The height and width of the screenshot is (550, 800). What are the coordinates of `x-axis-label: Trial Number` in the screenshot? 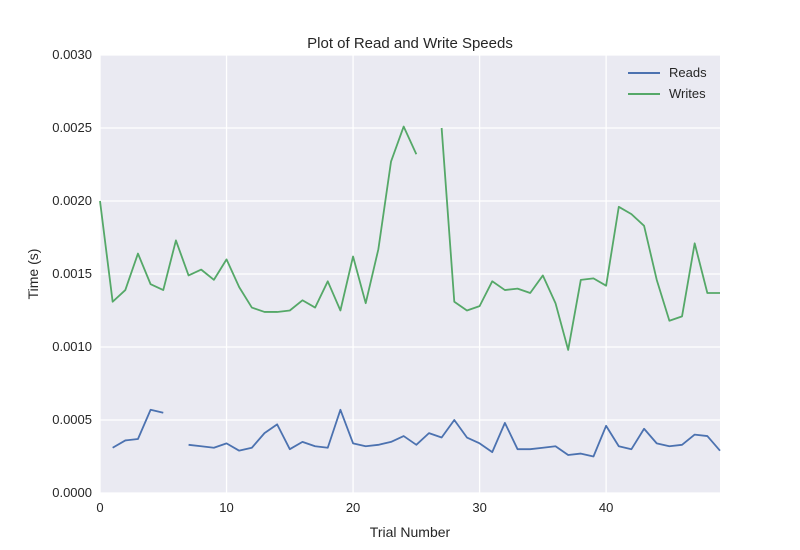 It's located at (410, 532).